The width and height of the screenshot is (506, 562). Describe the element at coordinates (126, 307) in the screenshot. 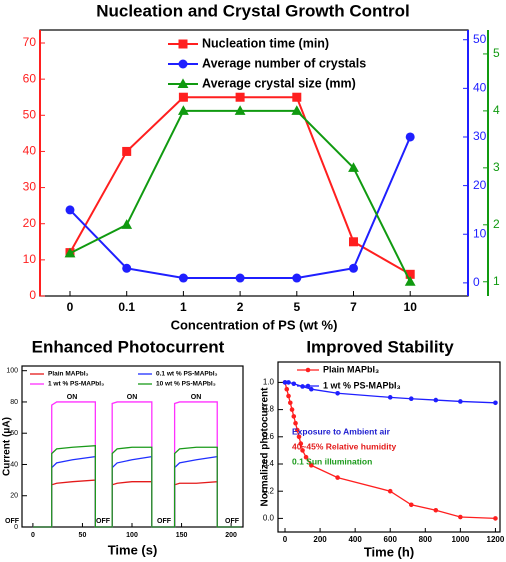

I see `x-tick-label: 0.1` at that location.